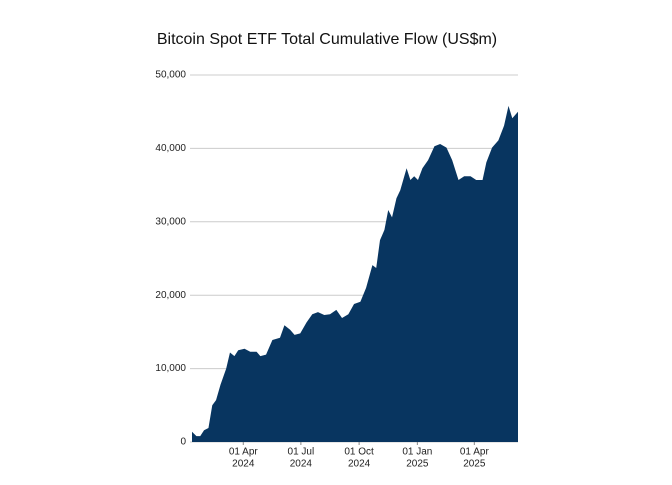  I want to click on y-tick-label: 50,000, so click(170, 75).